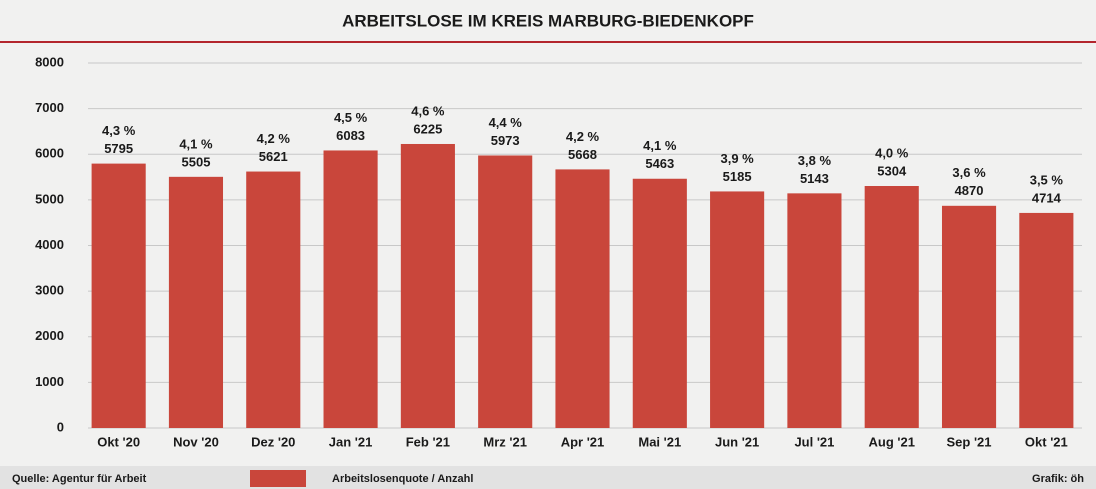 This screenshot has height=489, width=1096. What do you see at coordinates (814, 178) in the screenshot?
I see `value-label: 5143` at bounding box center [814, 178].